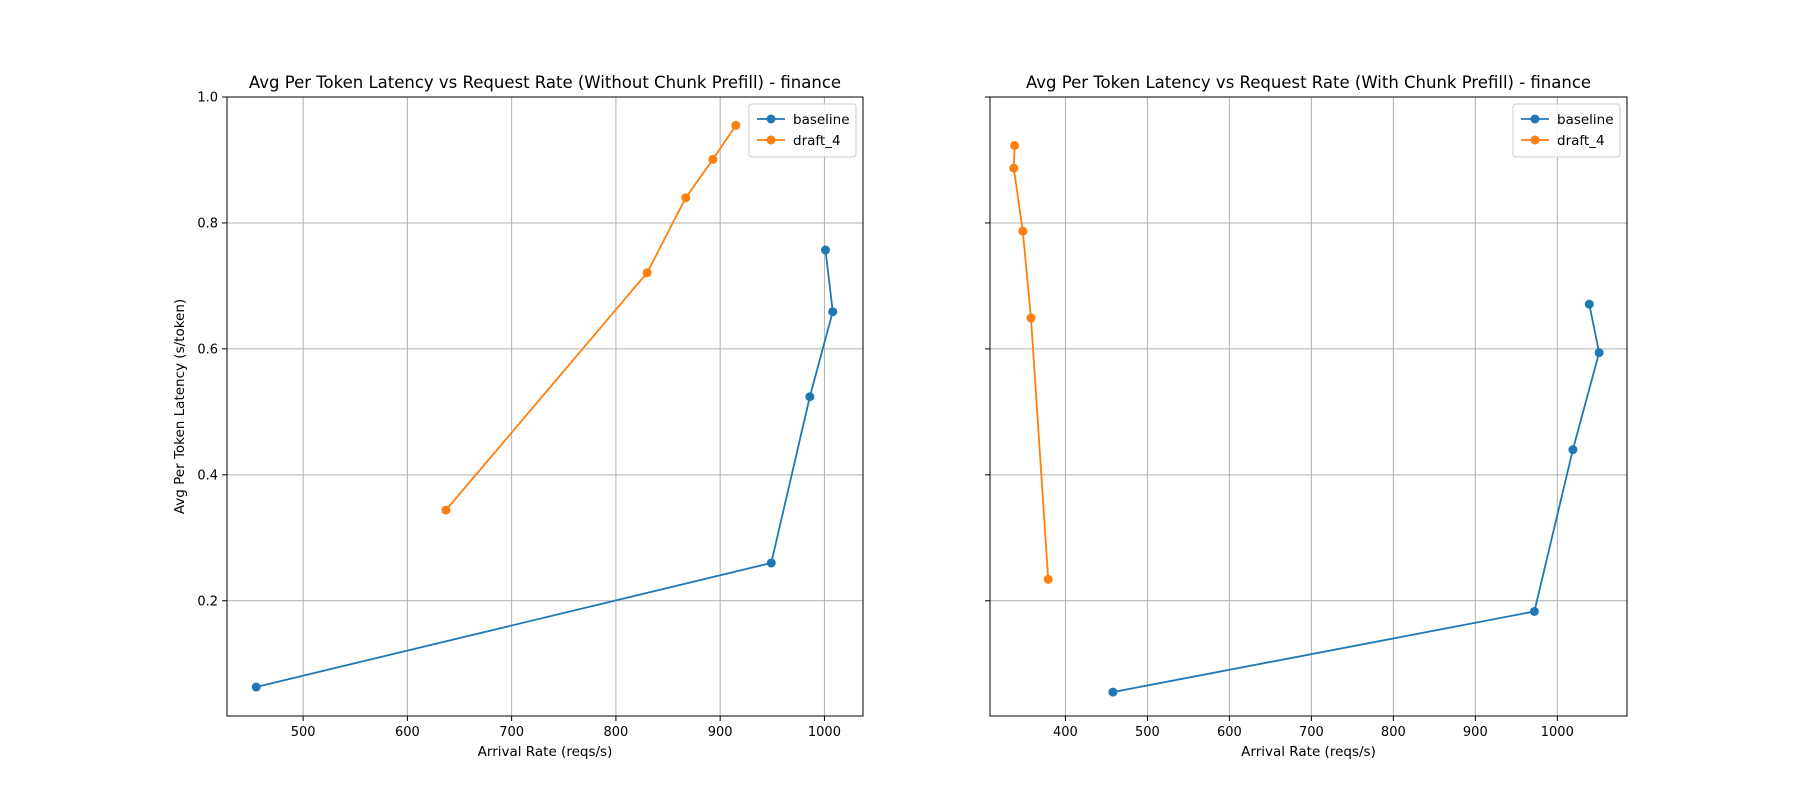  Describe the element at coordinates (180, 406) in the screenshot. I see `y-axis-label: Avg Per Token Latency (s/token)` at that location.